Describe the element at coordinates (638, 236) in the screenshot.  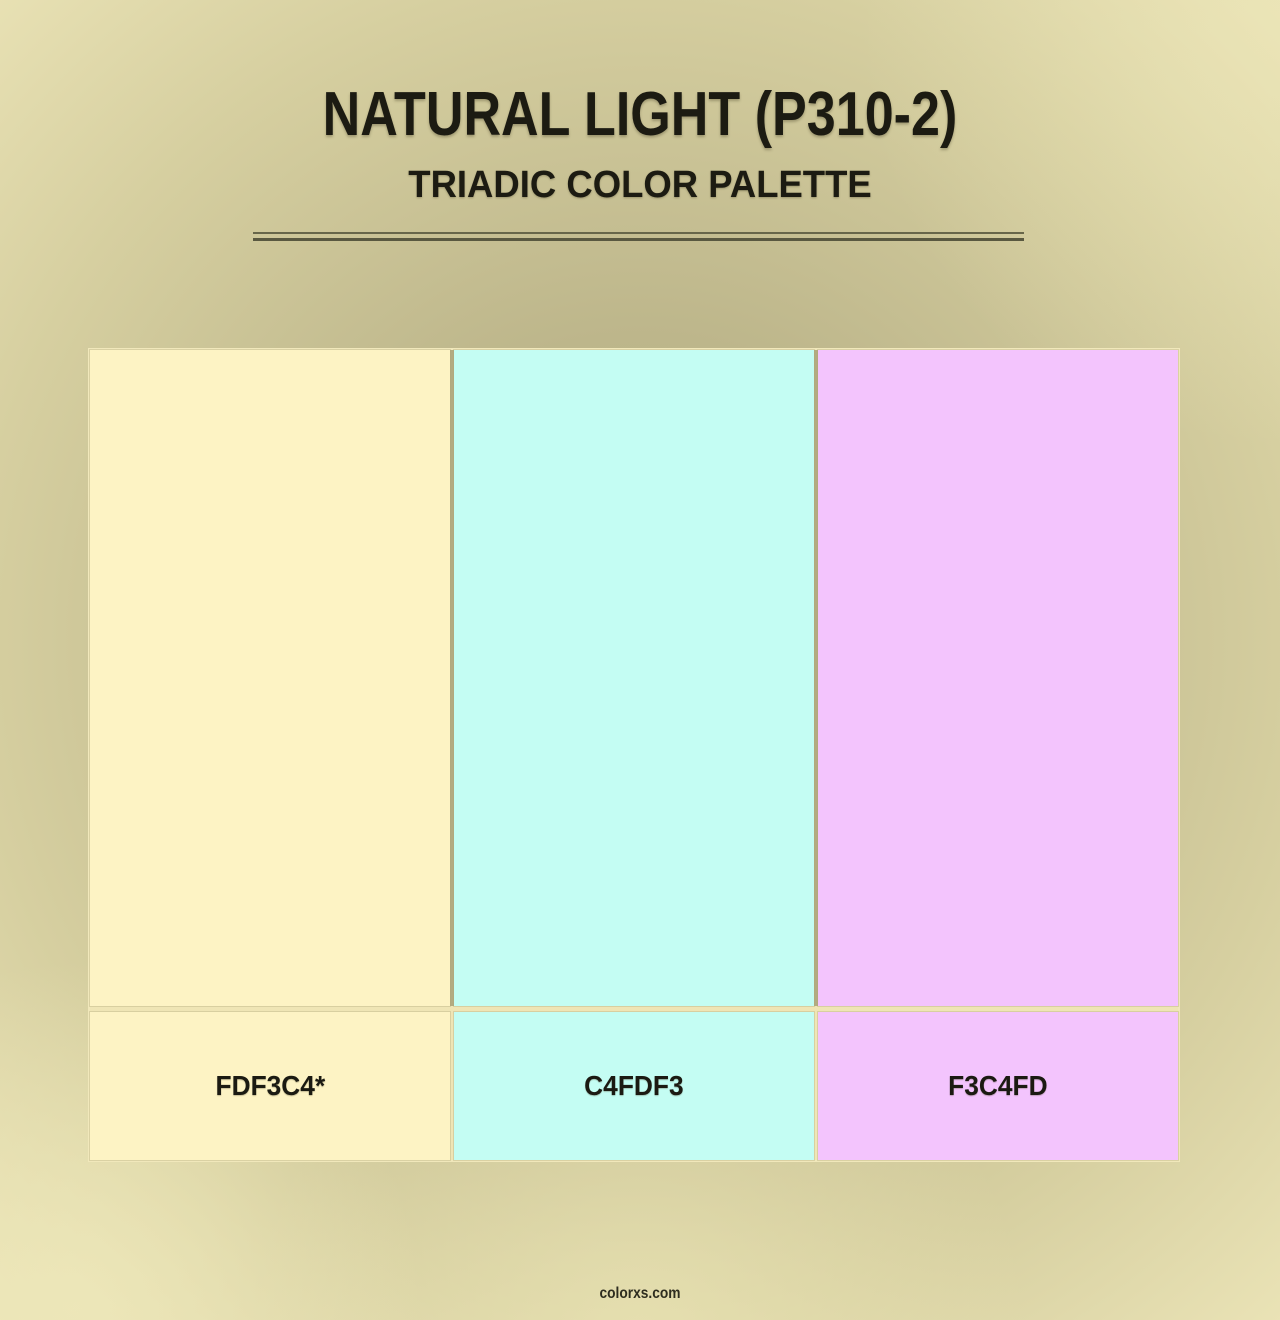
I see `title-divider` at that location.